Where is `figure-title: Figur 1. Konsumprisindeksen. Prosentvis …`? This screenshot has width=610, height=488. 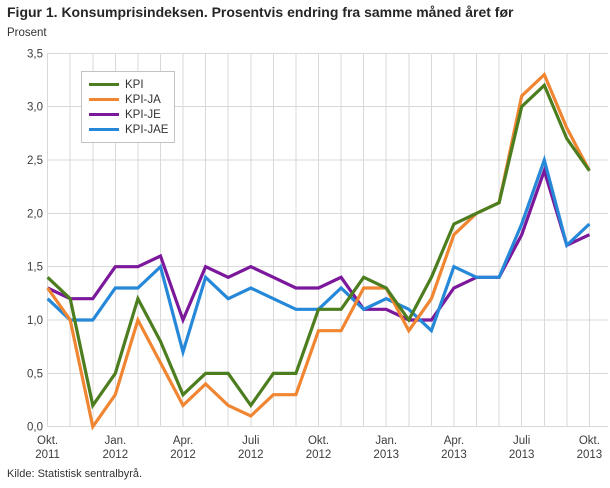 figure-title: Figur 1. Konsumprisindeksen. Prosentvis … is located at coordinates (260, 12).